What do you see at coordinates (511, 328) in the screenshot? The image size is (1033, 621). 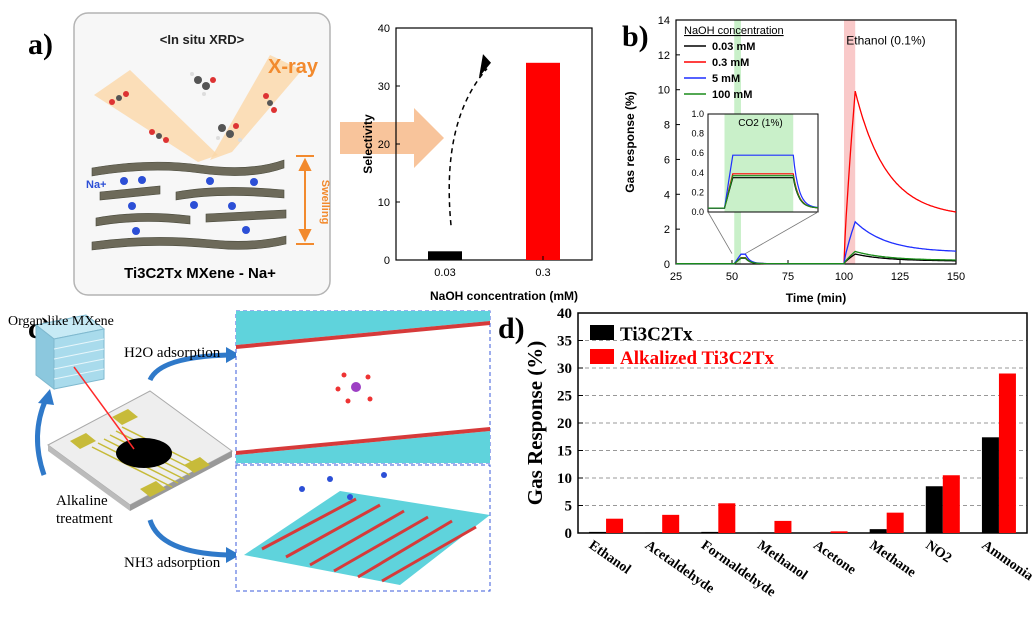 I see `panel-label-d: d)` at bounding box center [511, 328].